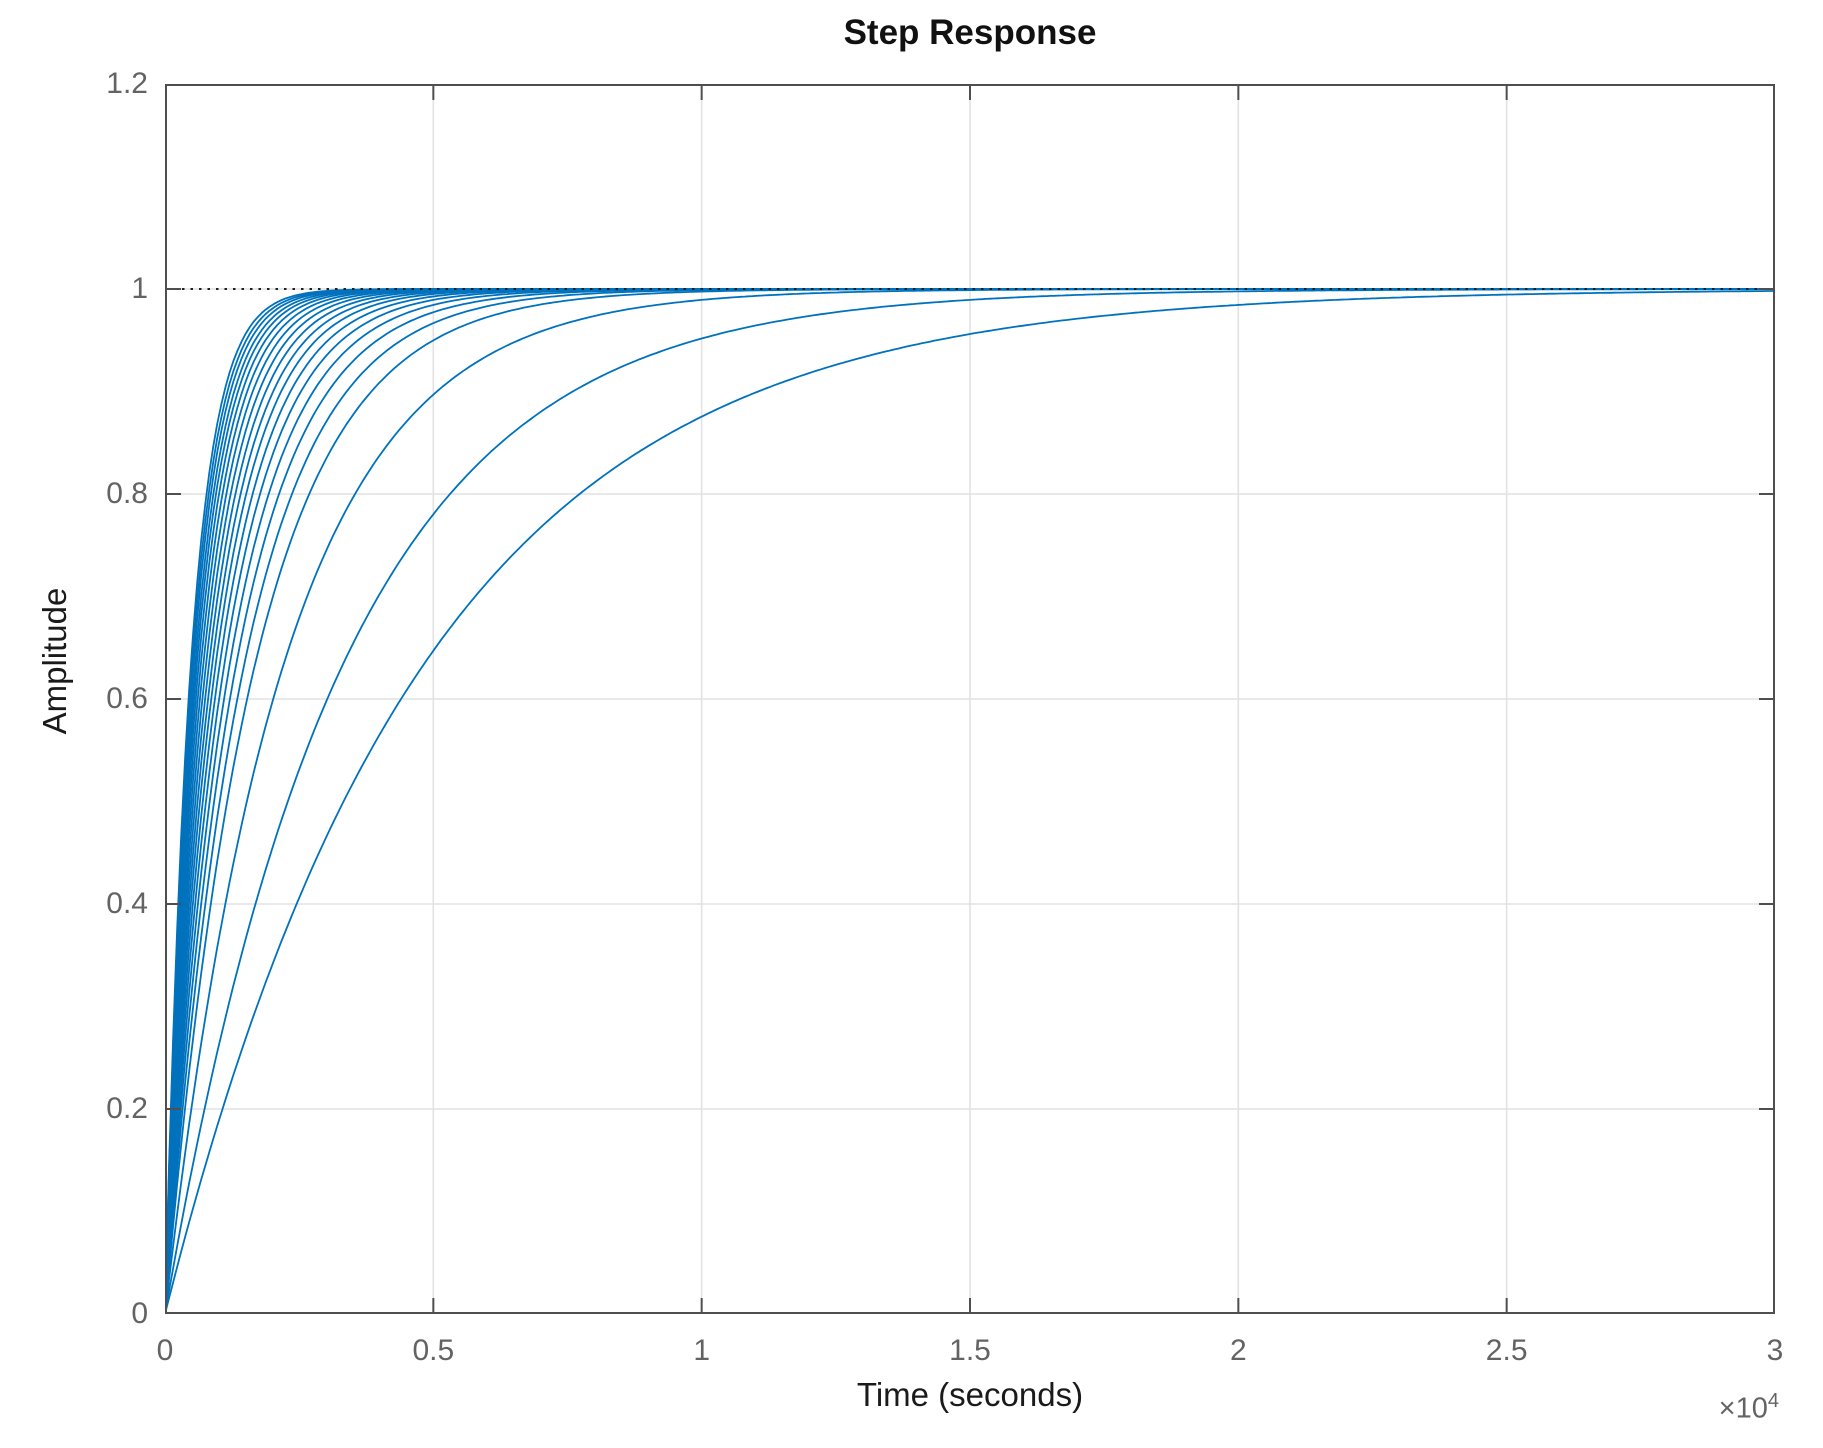 This screenshot has height=1448, width=1823. I want to click on x-axis-label: Time (seconds), so click(970, 1394).